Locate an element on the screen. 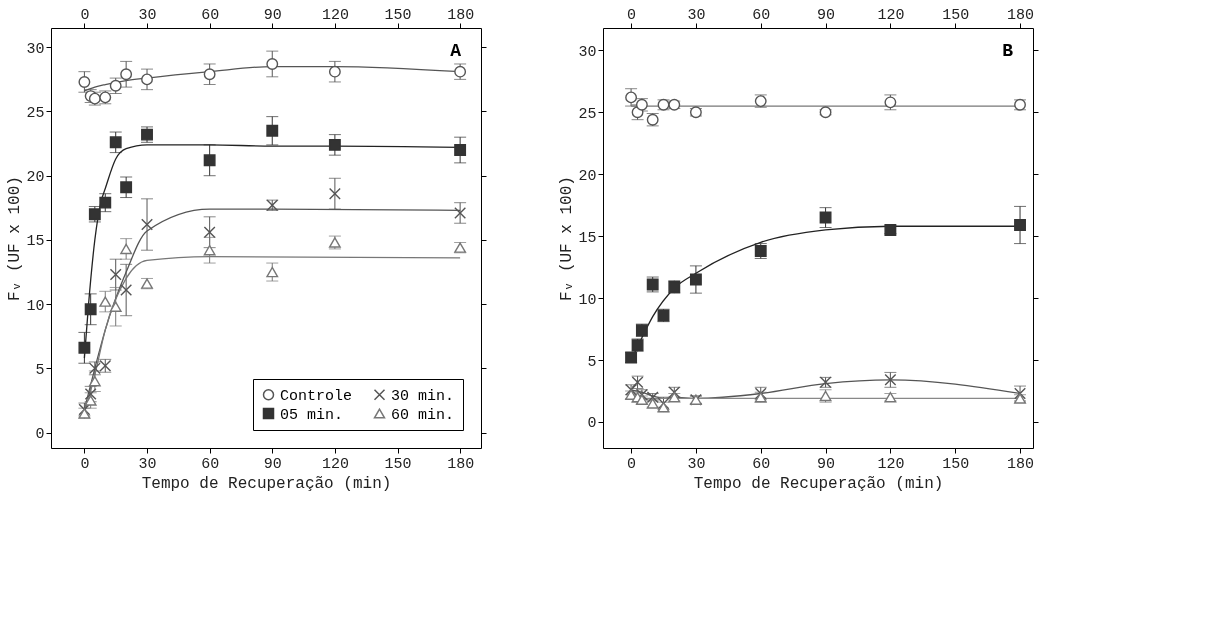 The height and width of the screenshot is (624, 1219). annotation: A is located at coordinates (456, 51).